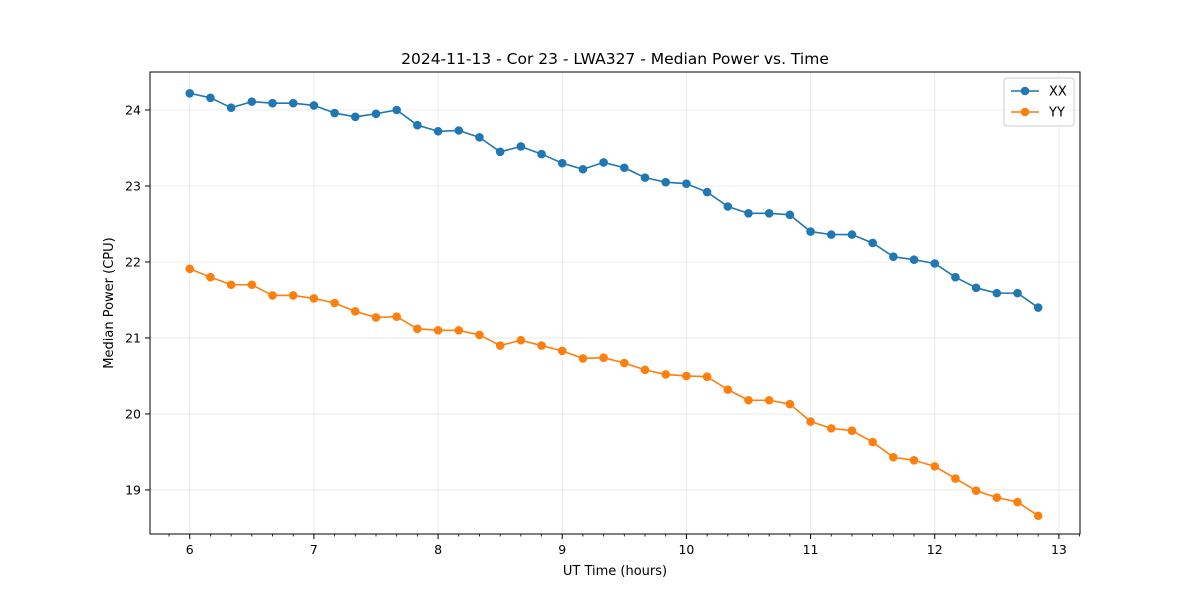 Image resolution: width=1200 pixels, height=600 pixels. I want to click on x-tick-label: 8, so click(438, 549).